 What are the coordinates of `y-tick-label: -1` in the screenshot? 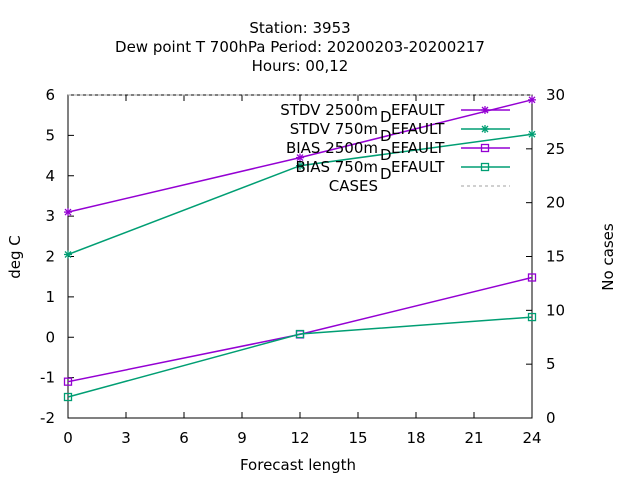 It's located at (47, 378).